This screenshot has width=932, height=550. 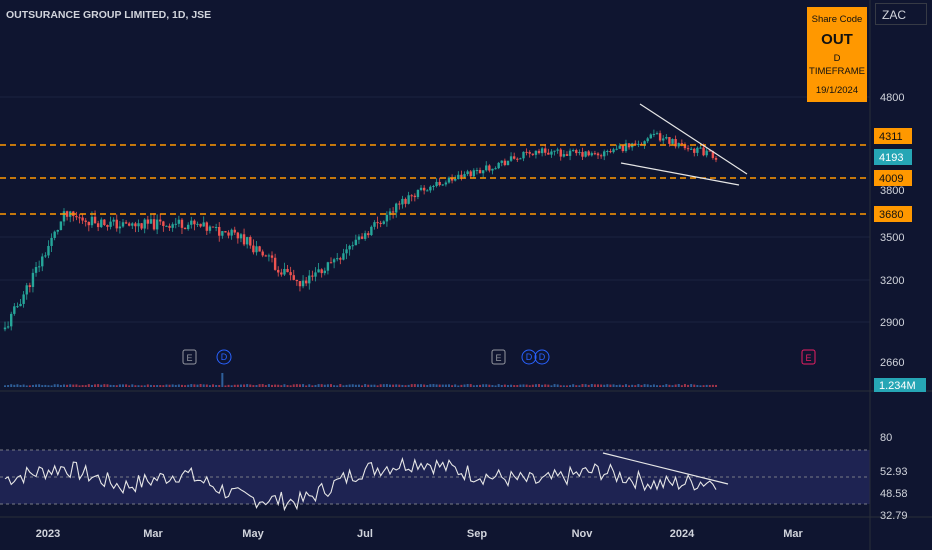 I want to click on time-axis-label: Jul, so click(x=365, y=534).